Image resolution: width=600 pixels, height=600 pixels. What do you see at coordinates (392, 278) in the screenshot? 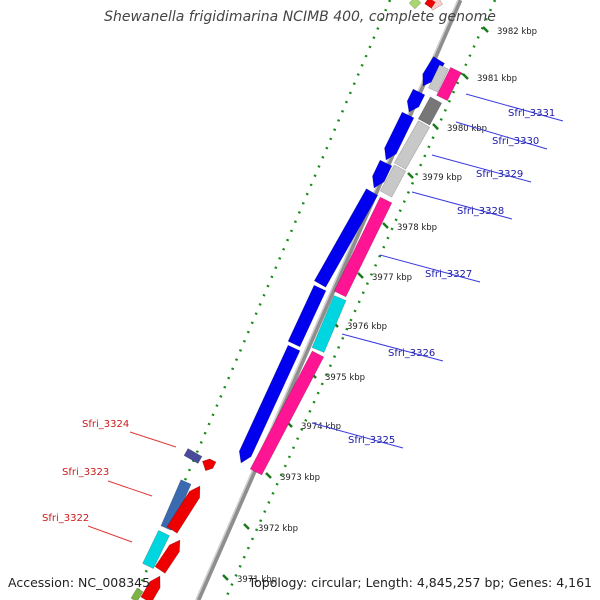
I see `tick-label: 3977 kbp` at bounding box center [392, 278].